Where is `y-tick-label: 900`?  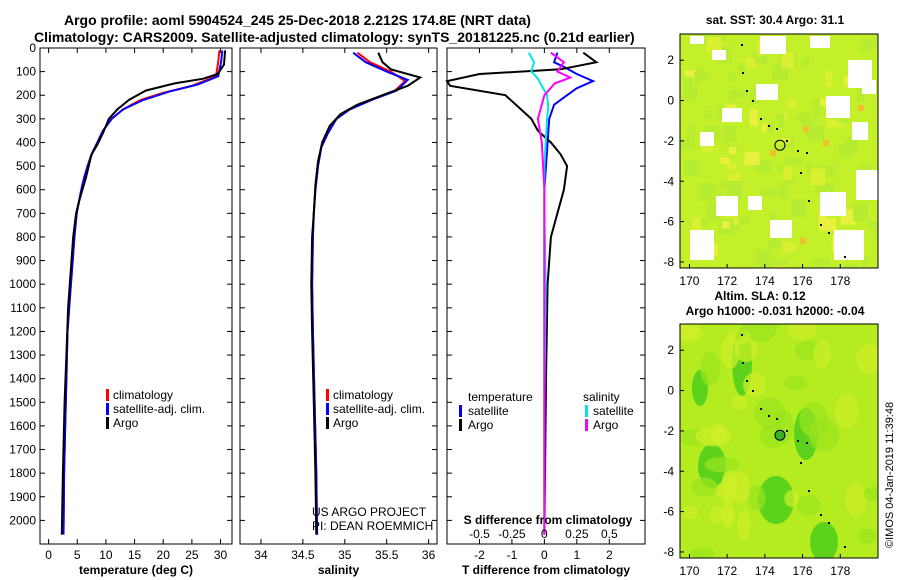 y-tick-label: 900 is located at coordinates (26, 261).